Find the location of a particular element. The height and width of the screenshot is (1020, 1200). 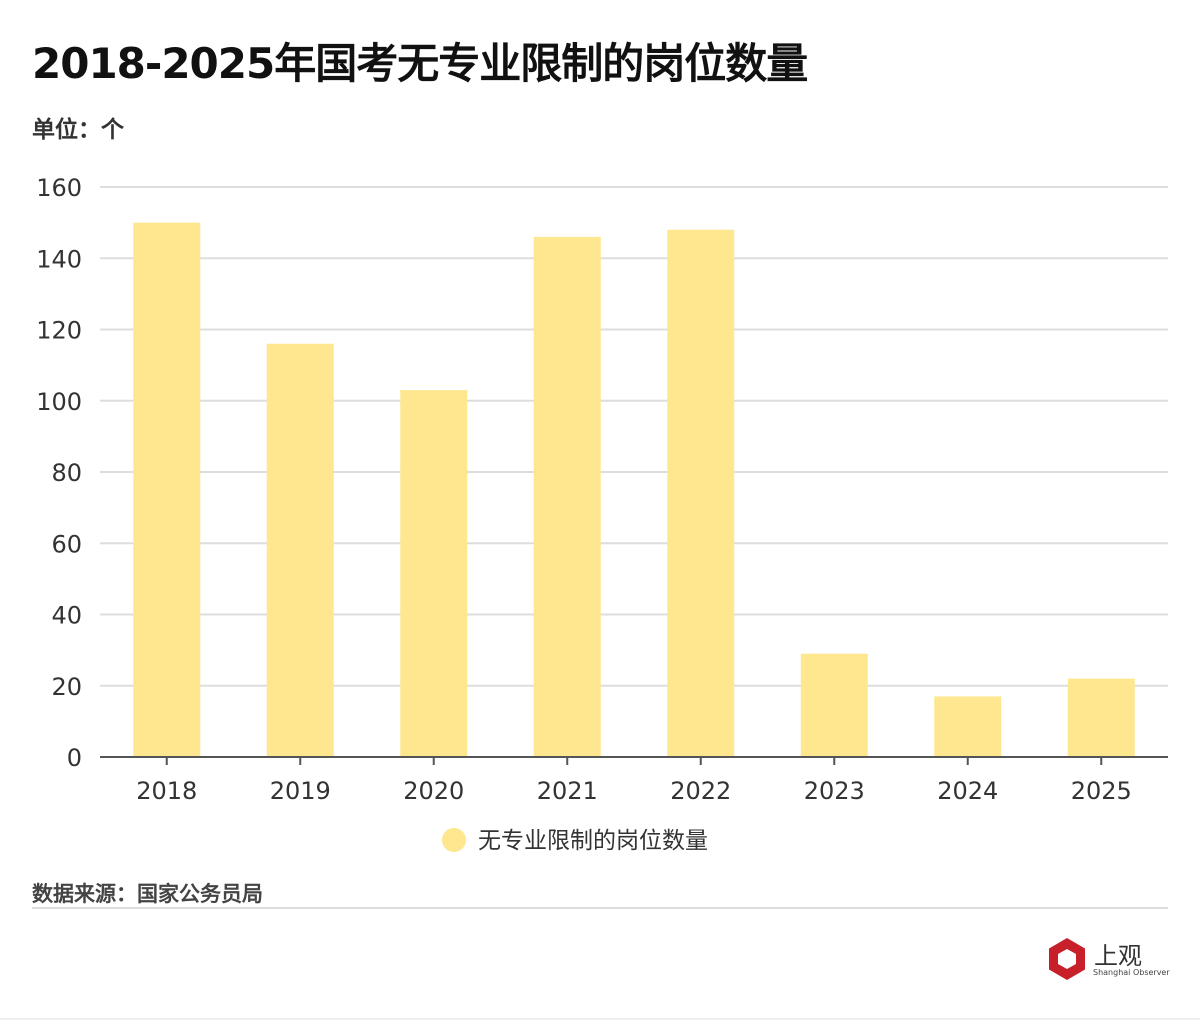

y-tick-label: 40 is located at coordinates (66, 616).